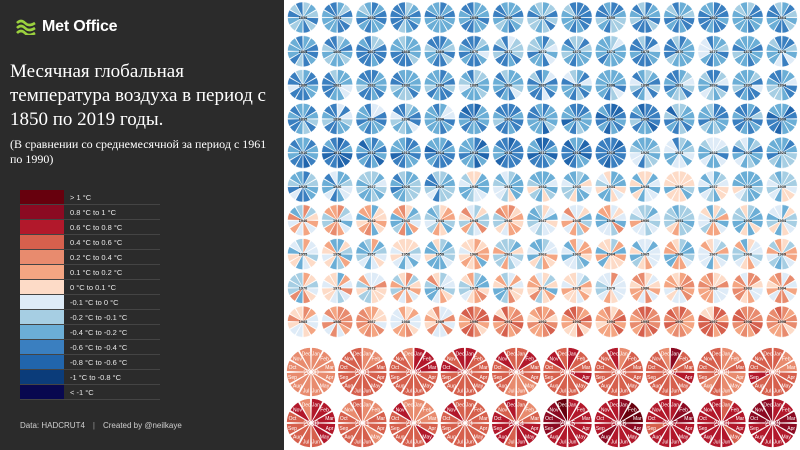  What do you see at coordinates (562, 355) in the screenshot?
I see `month-label: Dec` at bounding box center [562, 355].